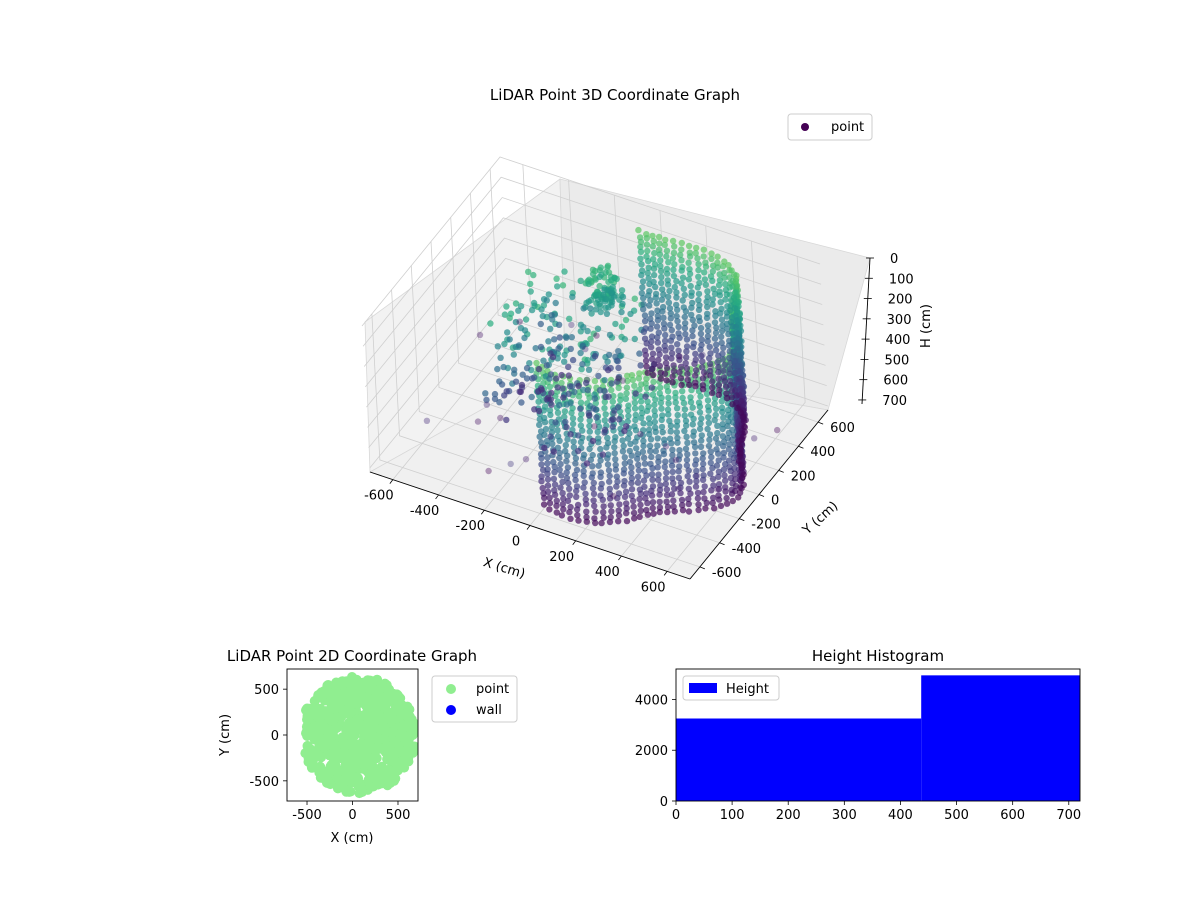  I want to click on z-tick-label: 0, so click(894, 259).